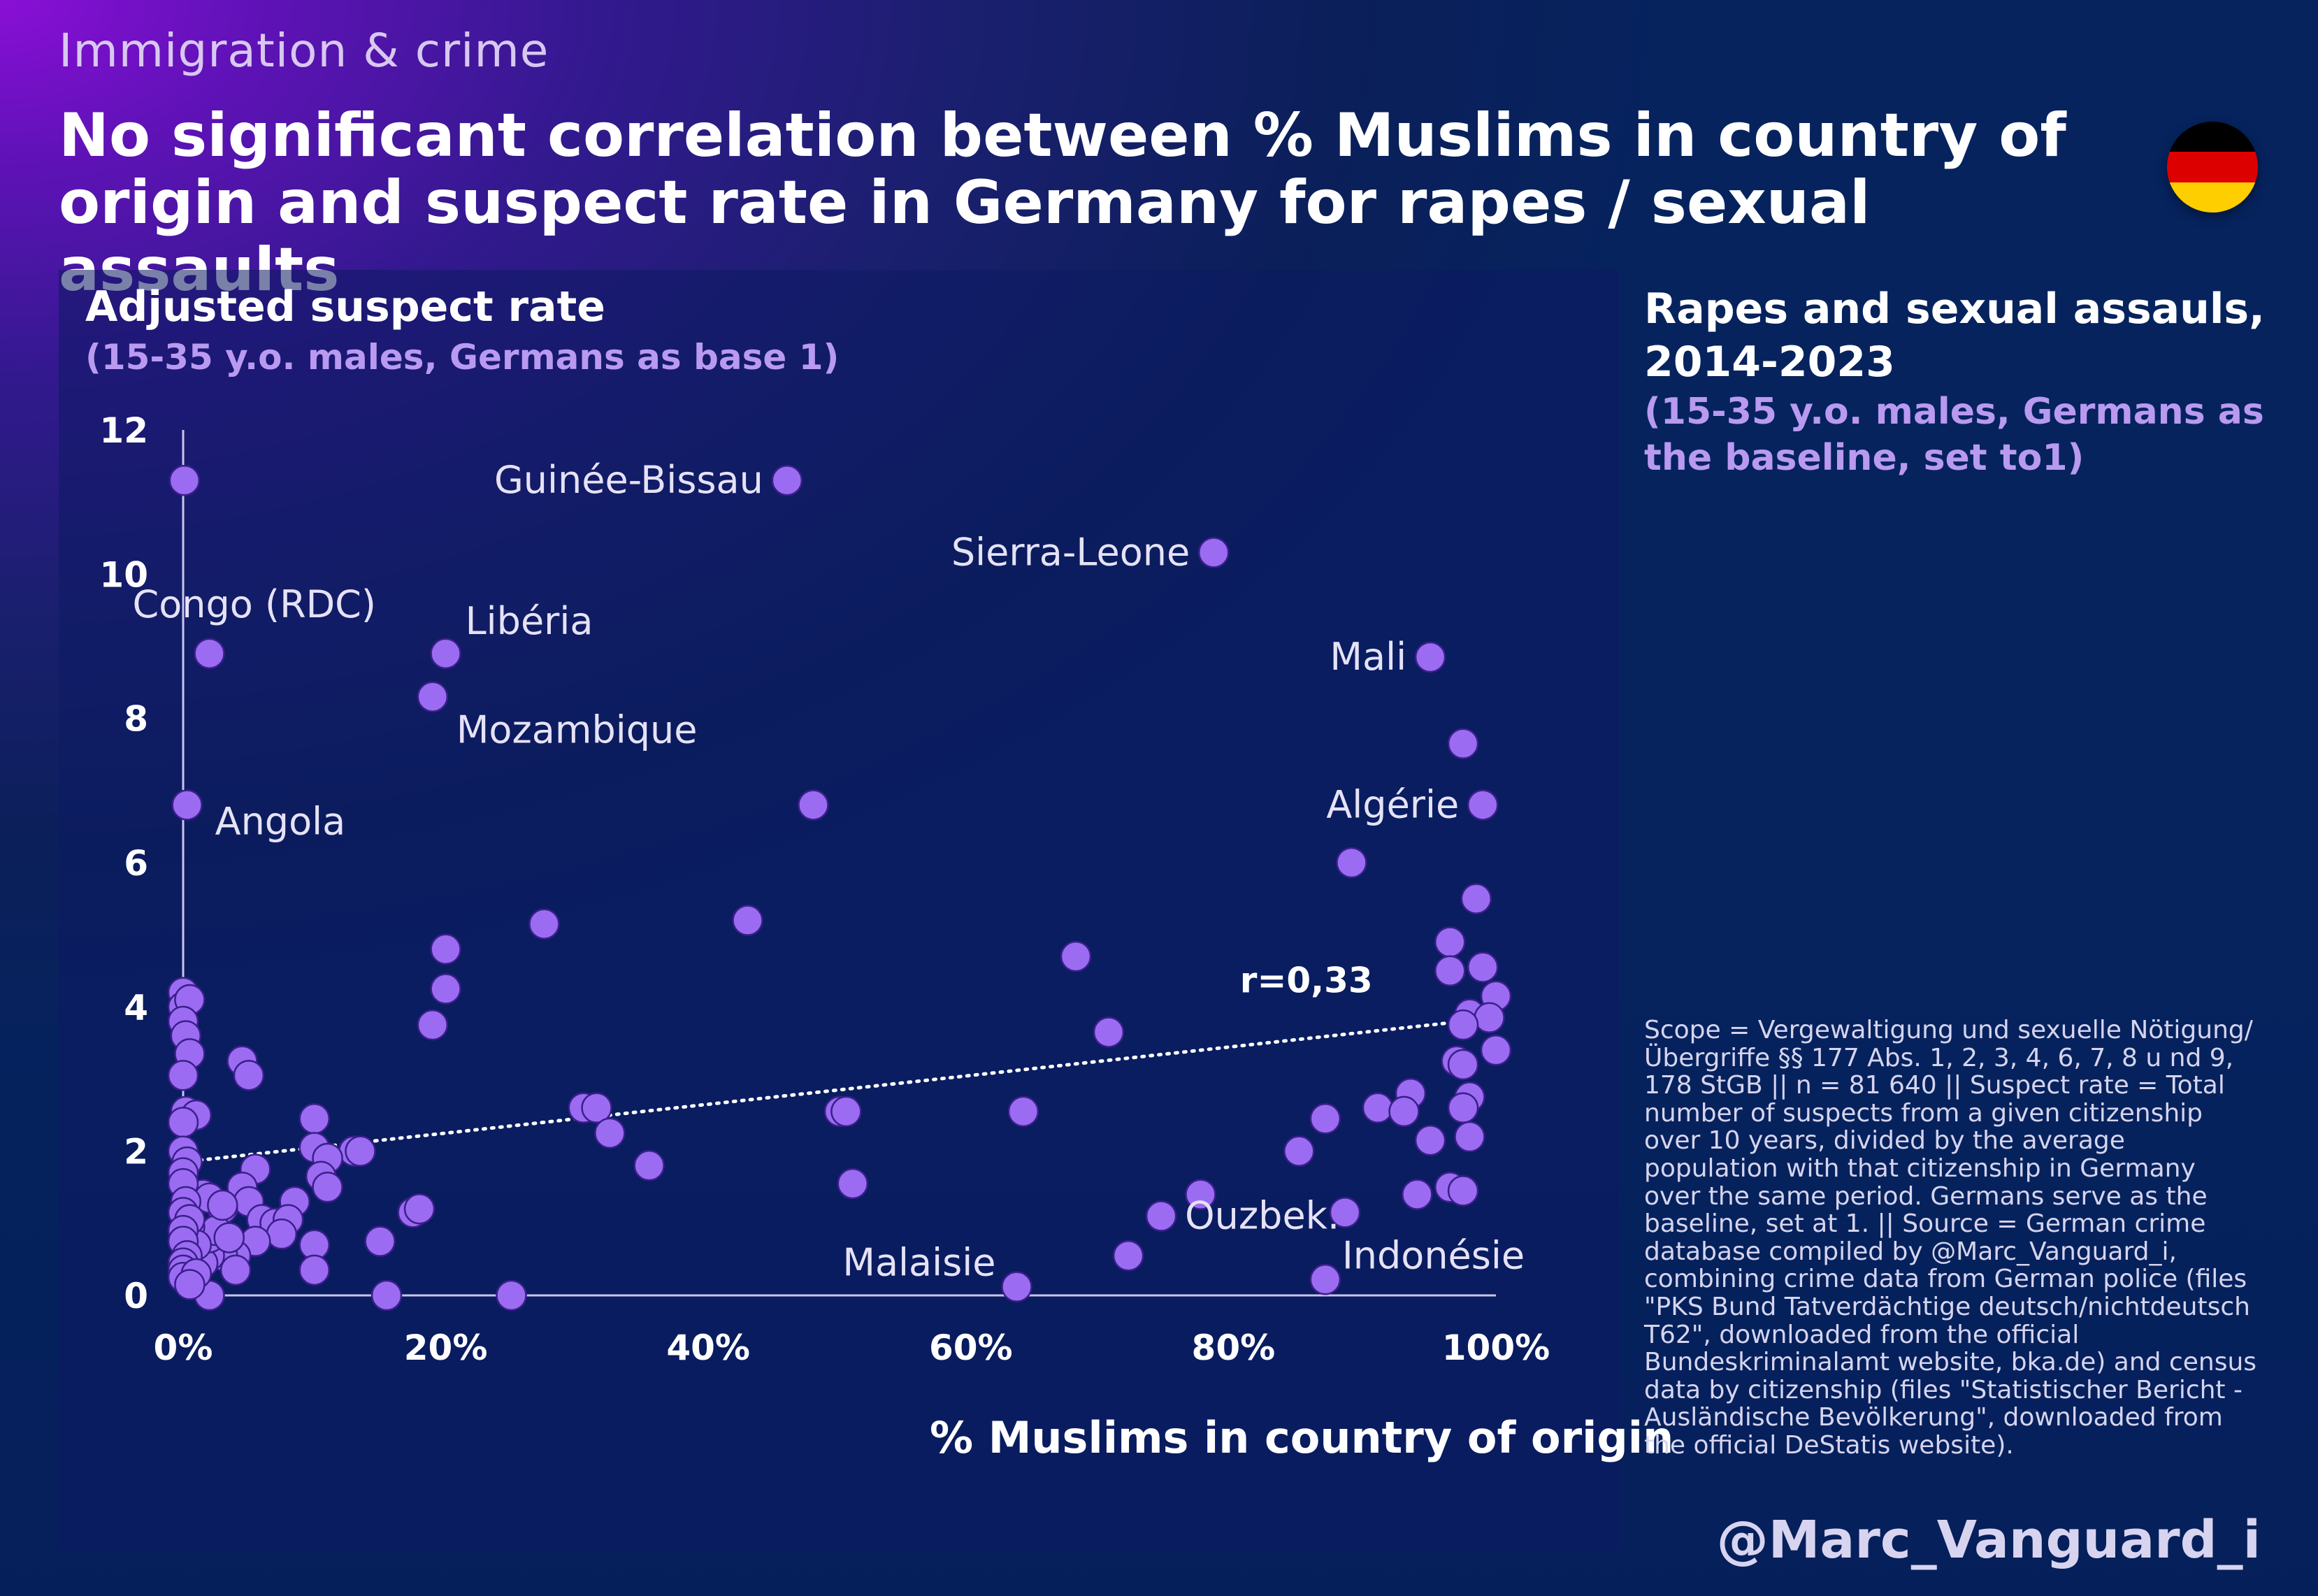 The height and width of the screenshot is (1596, 2318). I want to click on point-label: Libéria, so click(529, 621).